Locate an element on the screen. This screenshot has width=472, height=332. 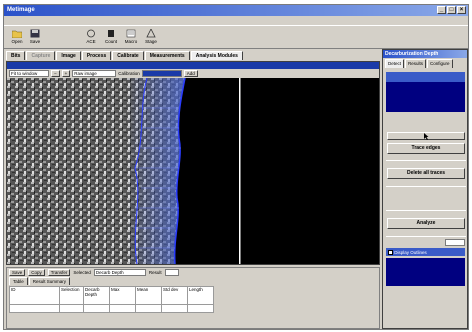
pointer-tool-button is located at coordinates (426, 136).